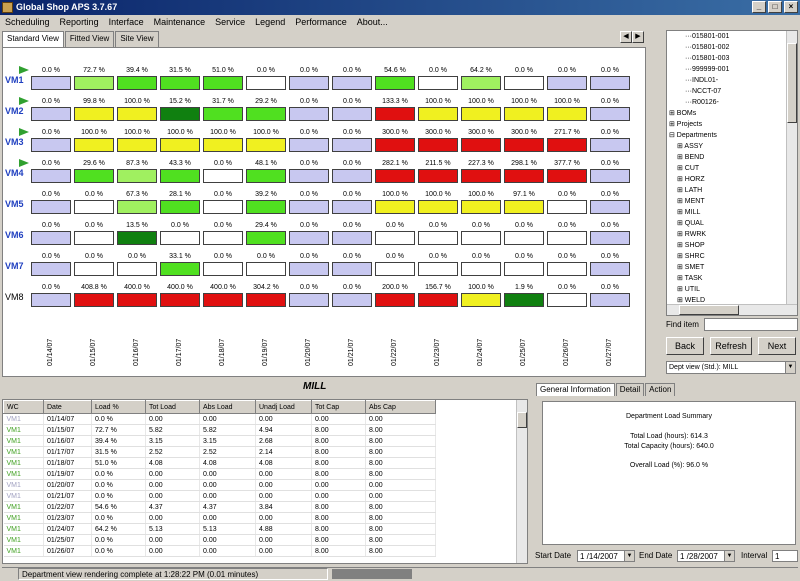  I want to click on tab-scroll-right-icon: ▶, so click(638, 37).